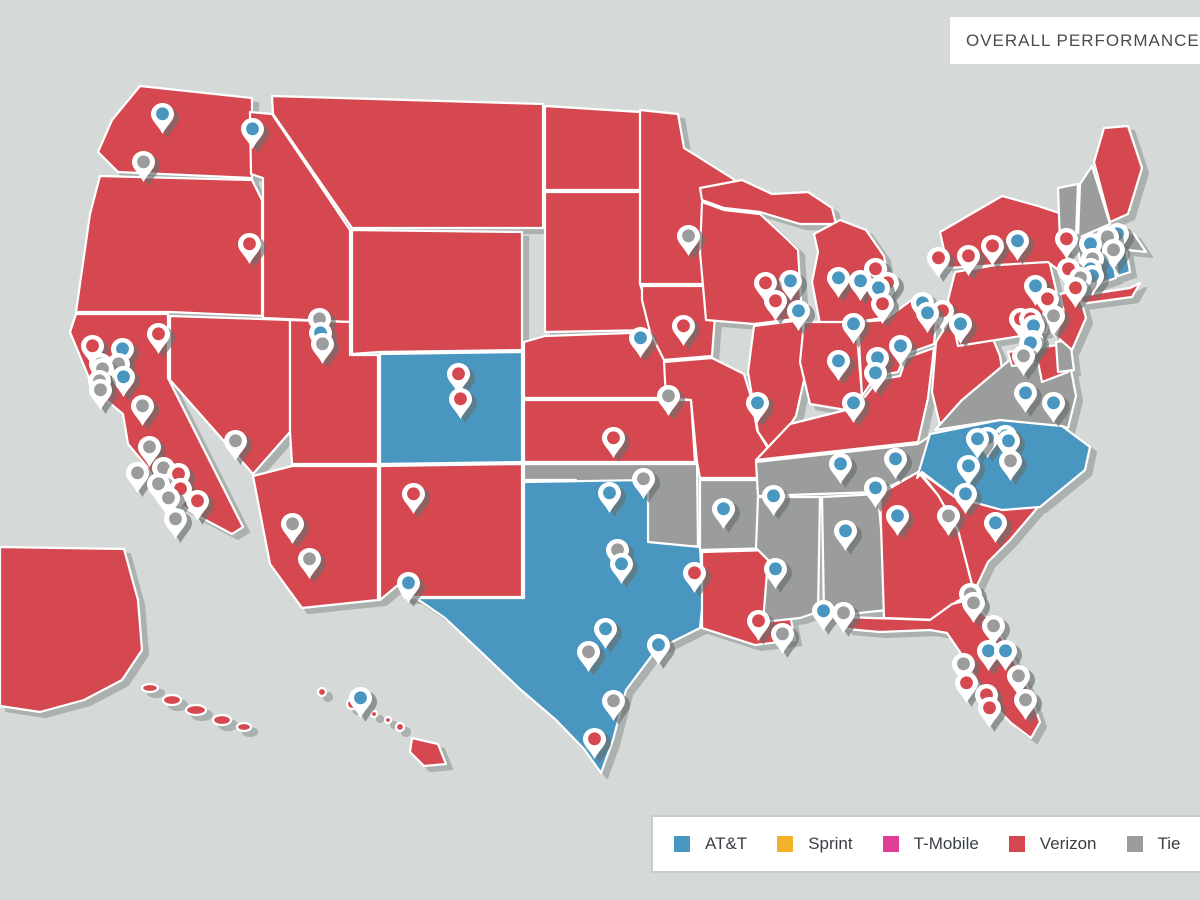 Image resolution: width=1200 pixels, height=900 pixels. What do you see at coordinates (593, 148) in the screenshot?
I see `state-nd` at bounding box center [593, 148].